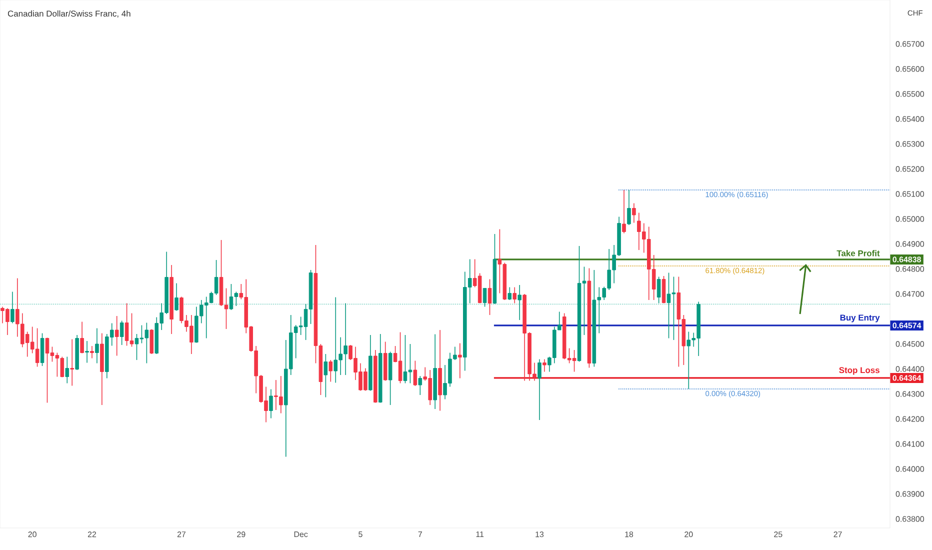  What do you see at coordinates (860, 318) in the screenshot?
I see `annotation: Buy Entry` at bounding box center [860, 318].